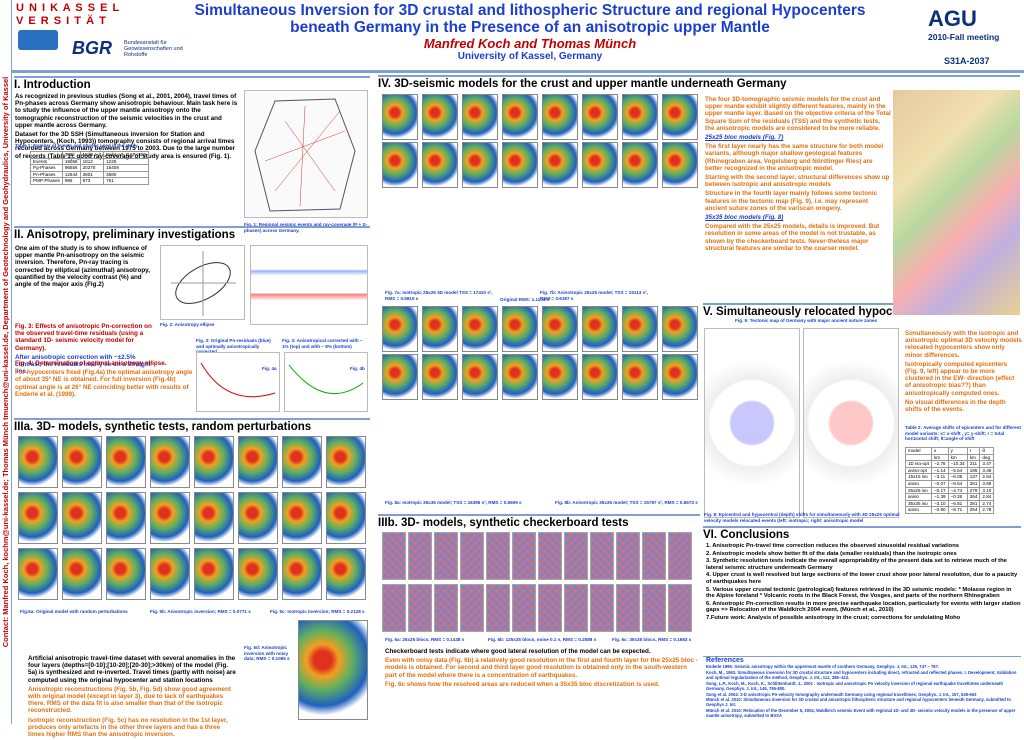 The width and height of the screenshot is (1024, 740). What do you see at coordinates (987, 470) in the screenshot?
I see `table-cell: 3.46` at bounding box center [987, 470].